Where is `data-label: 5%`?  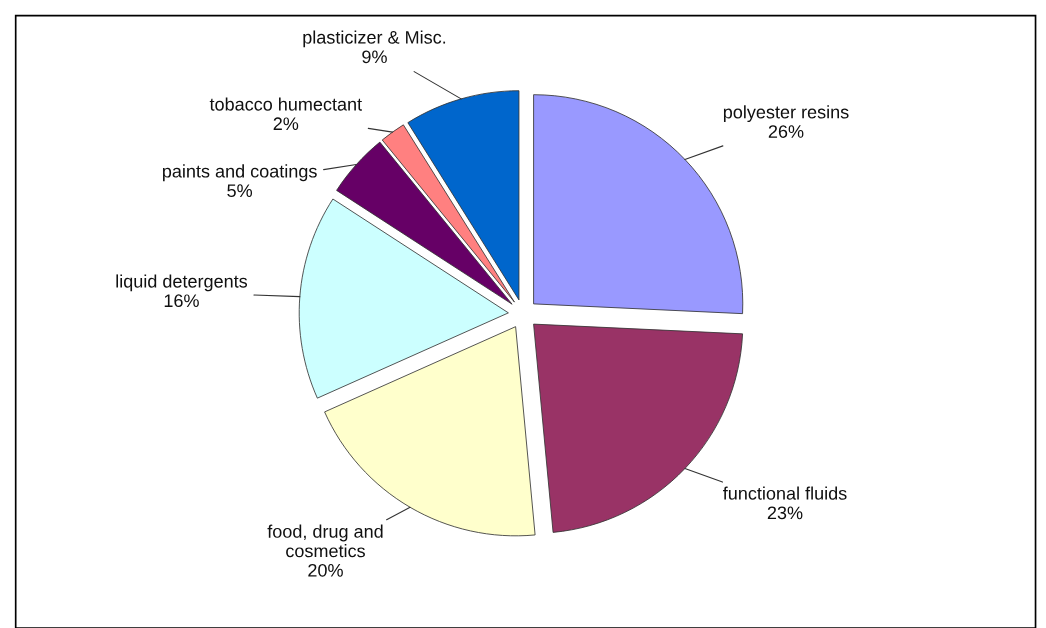 data-label: 5% is located at coordinates (240, 191).